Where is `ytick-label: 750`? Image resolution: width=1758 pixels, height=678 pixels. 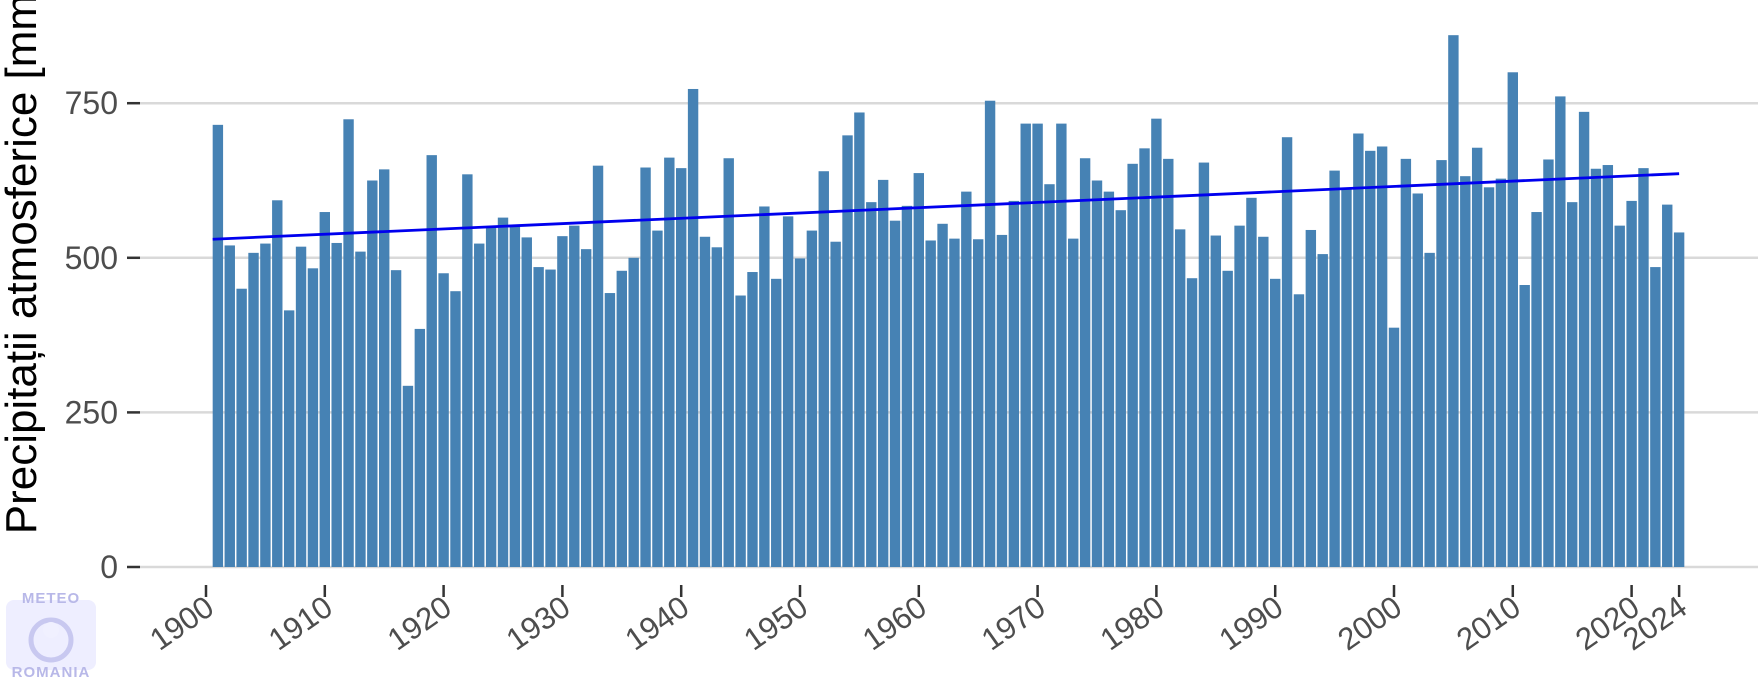 ytick-label: 750 is located at coordinates (91, 103).